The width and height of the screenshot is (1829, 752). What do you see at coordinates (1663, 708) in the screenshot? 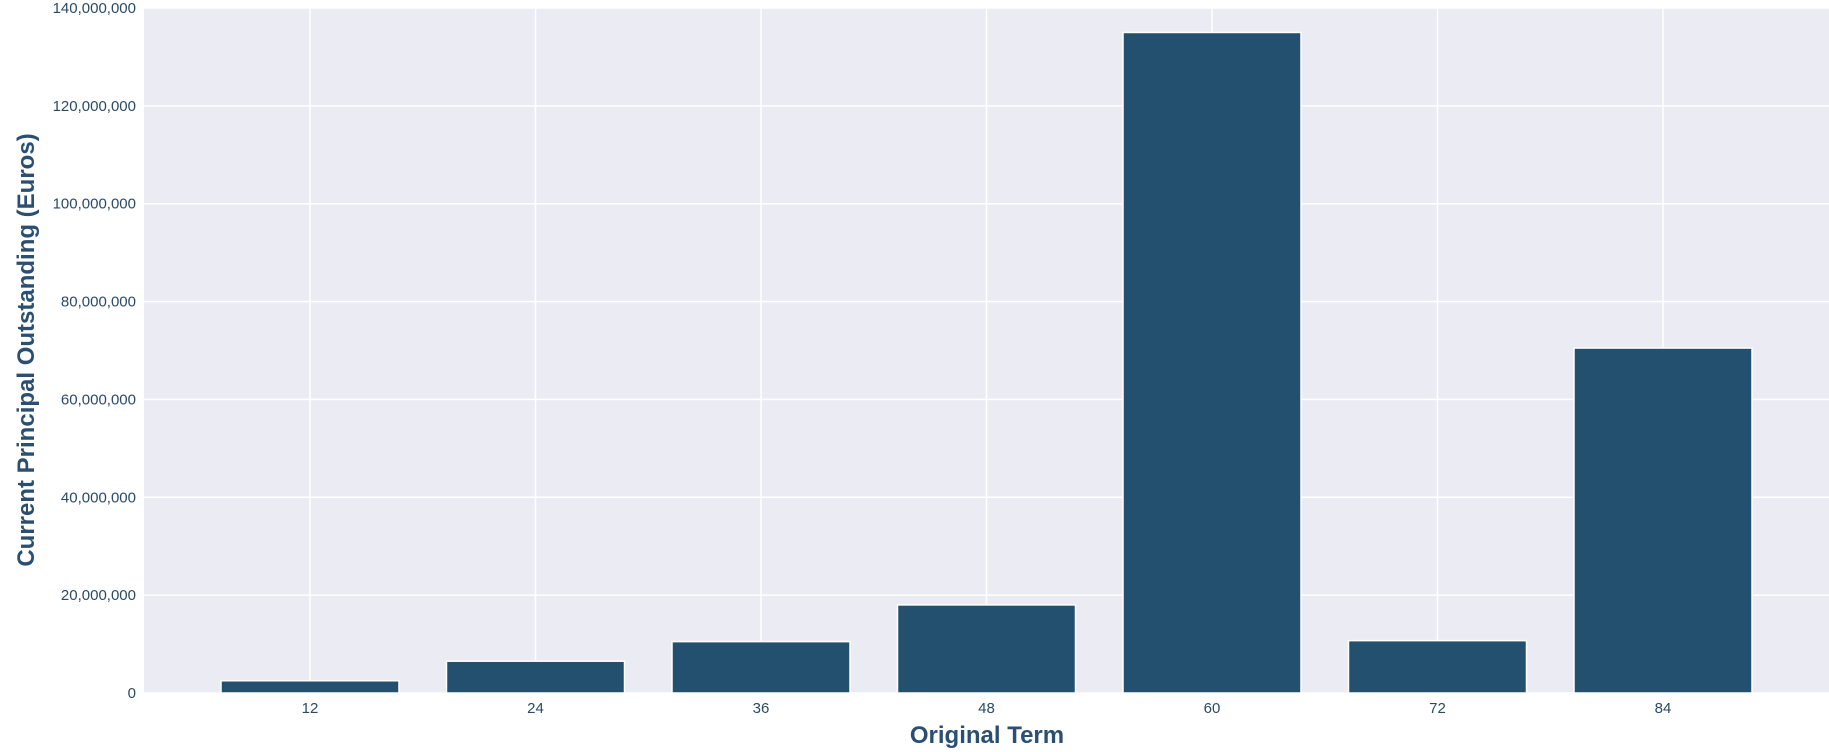
I see `x-tick-label: 84` at bounding box center [1663, 708].